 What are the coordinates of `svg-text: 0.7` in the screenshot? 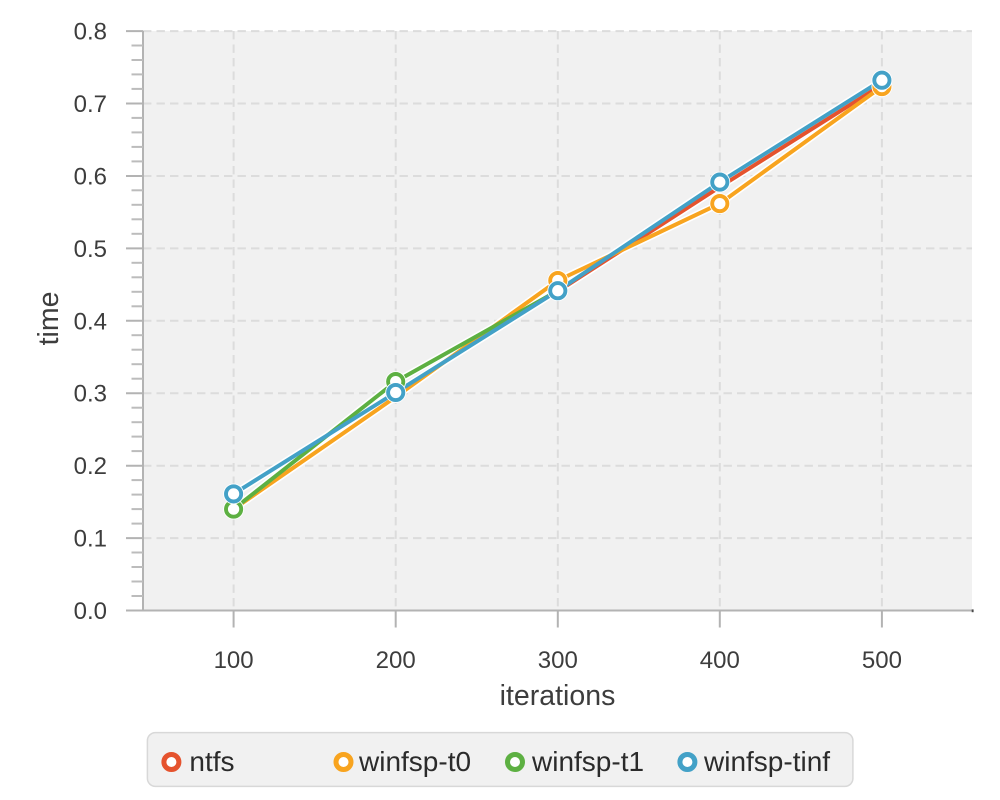 It's located at (90, 104).